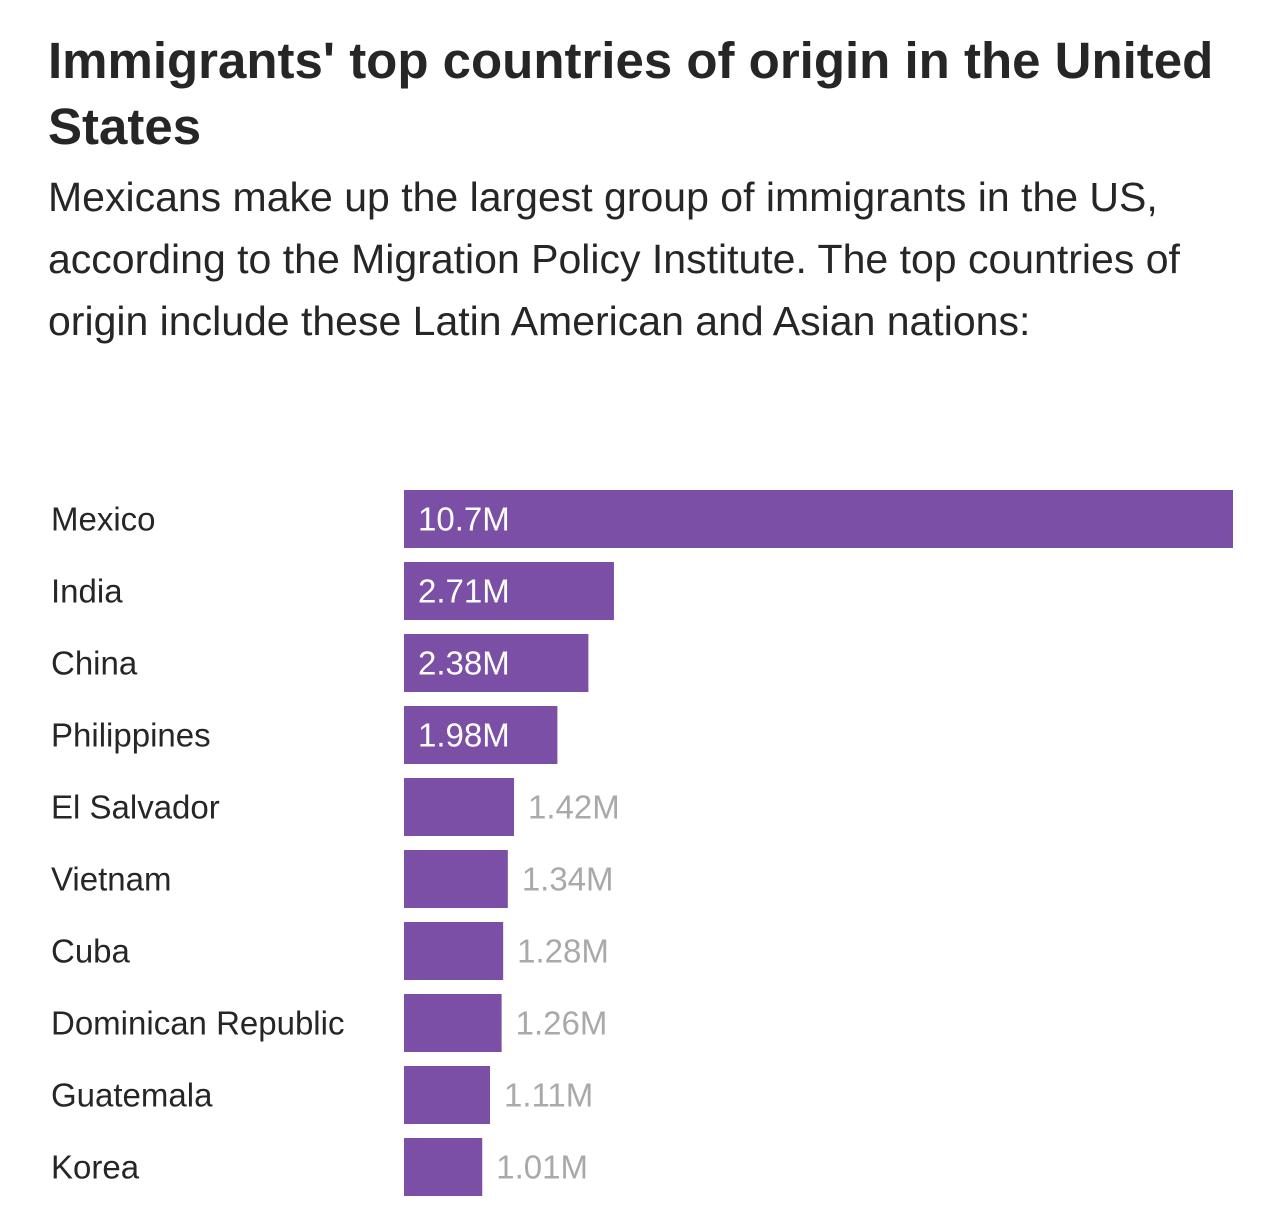 The image size is (1284, 1216). I want to click on bar-row: Philippines 1.98M, so click(304, 735).